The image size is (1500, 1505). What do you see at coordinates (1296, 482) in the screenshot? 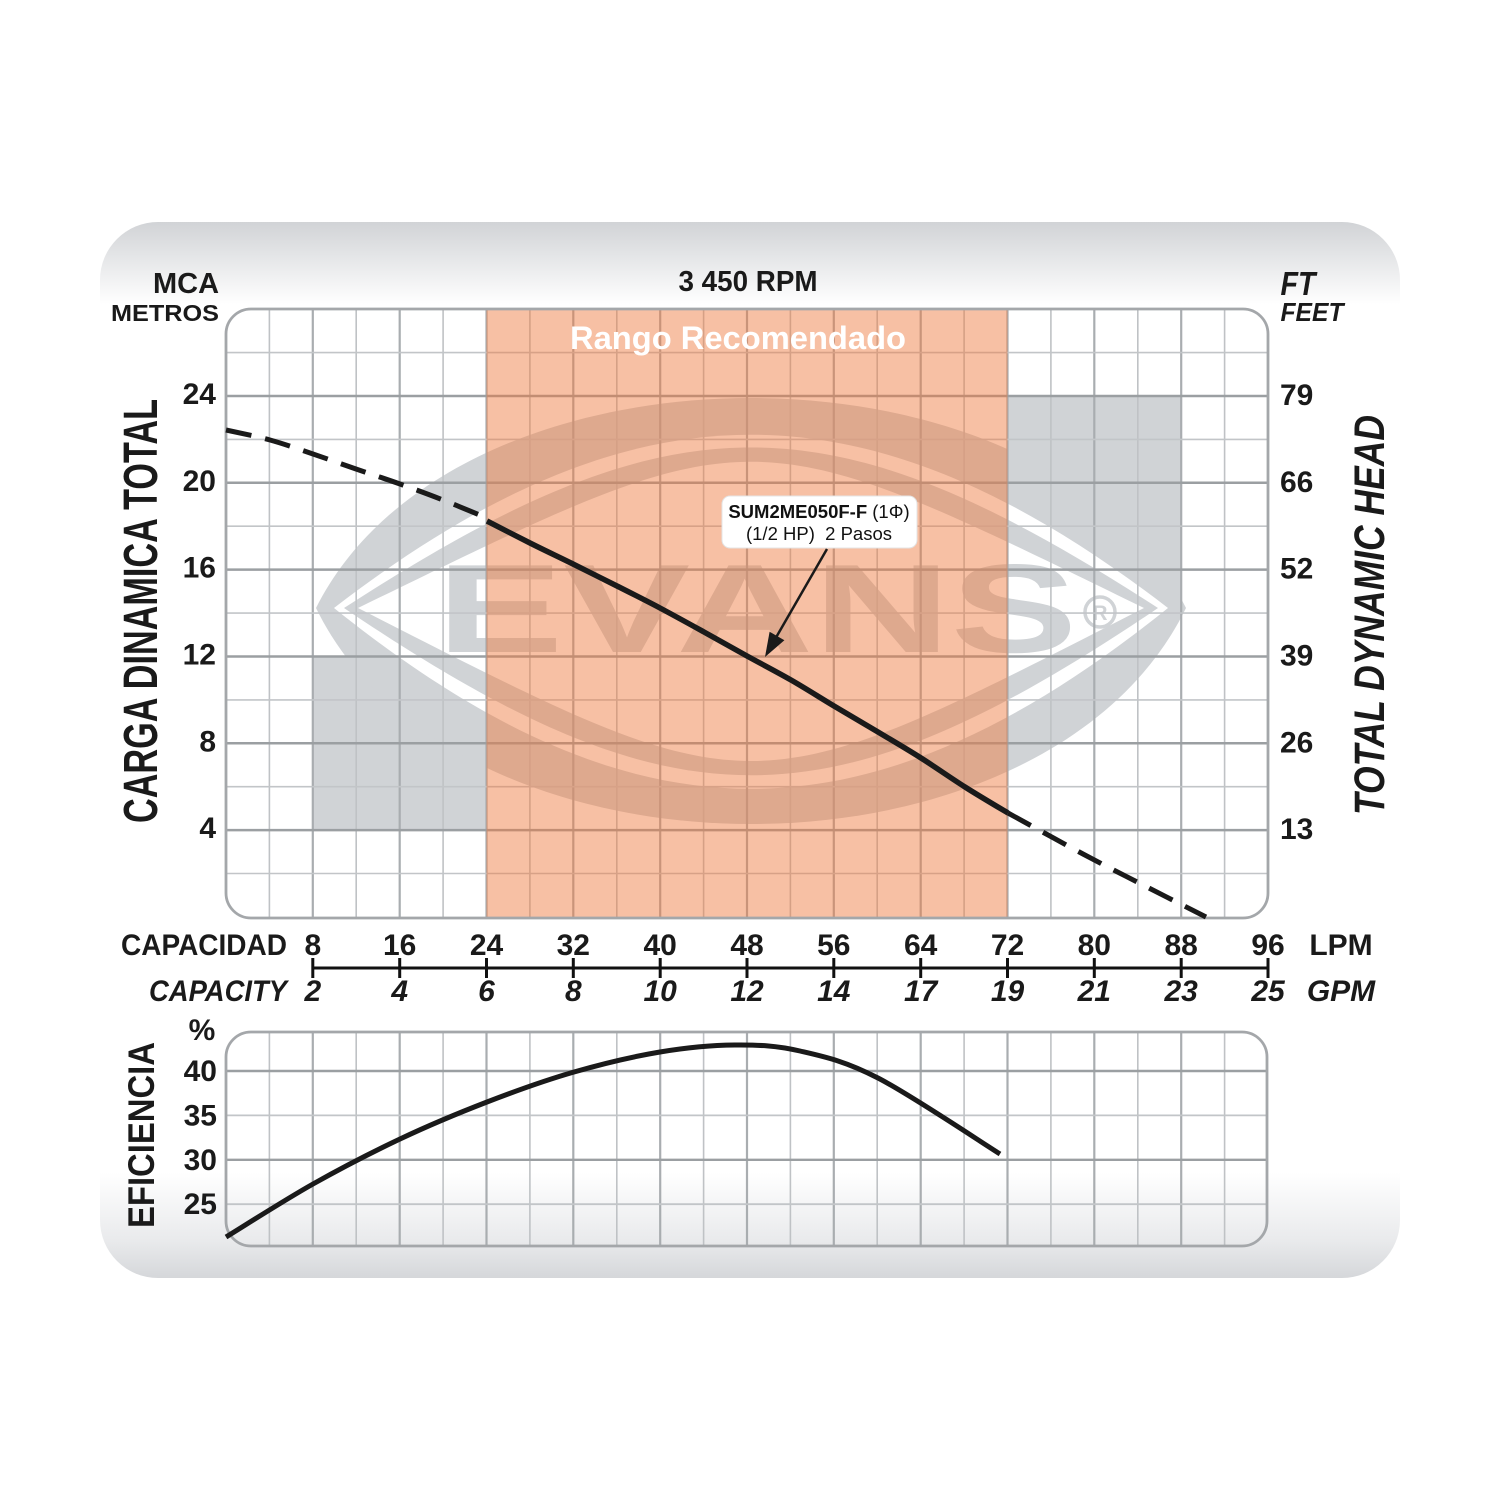
I see `svg-text: 66` at bounding box center [1296, 482].